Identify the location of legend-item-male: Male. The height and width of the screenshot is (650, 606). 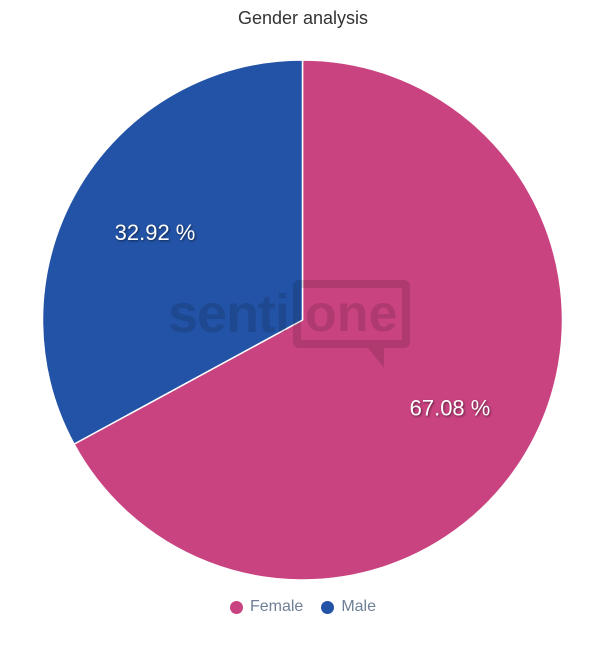
(348, 607).